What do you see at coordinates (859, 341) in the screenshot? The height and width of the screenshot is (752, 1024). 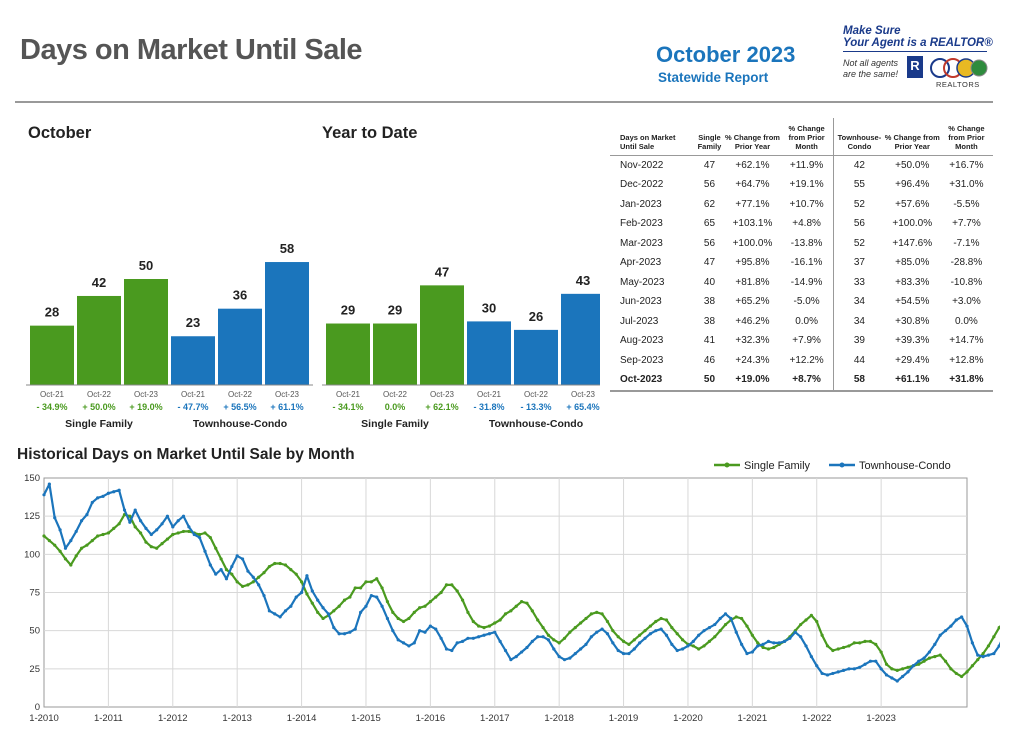 I see `table-cell: 39` at bounding box center [859, 341].